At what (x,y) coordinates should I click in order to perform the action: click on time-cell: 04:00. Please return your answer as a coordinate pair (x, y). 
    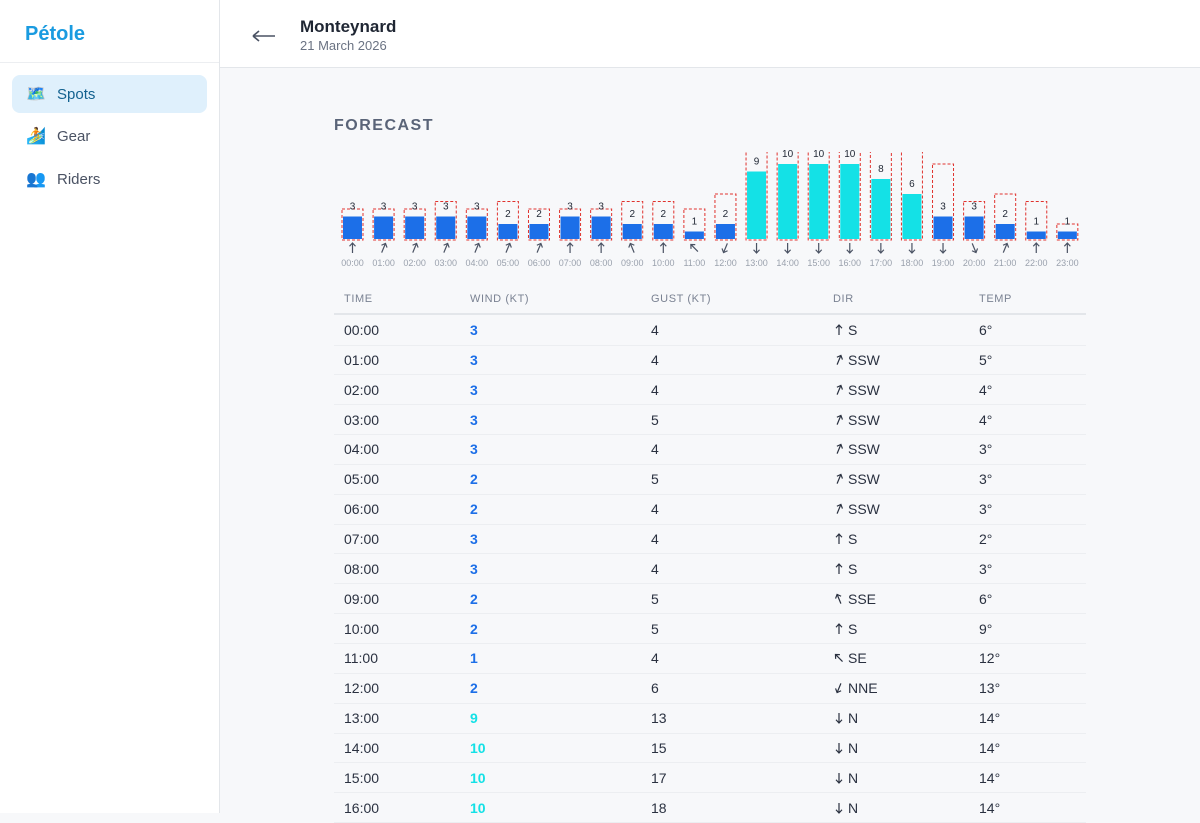
    Looking at the image, I should click on (362, 449).